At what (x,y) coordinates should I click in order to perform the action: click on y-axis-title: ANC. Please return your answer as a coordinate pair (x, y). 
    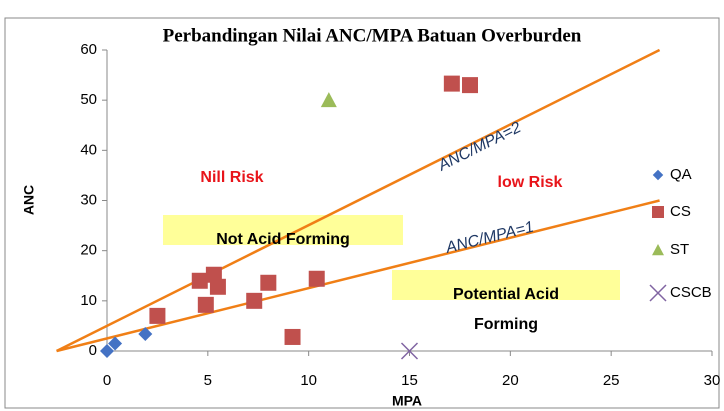
    Looking at the image, I should click on (29, 200).